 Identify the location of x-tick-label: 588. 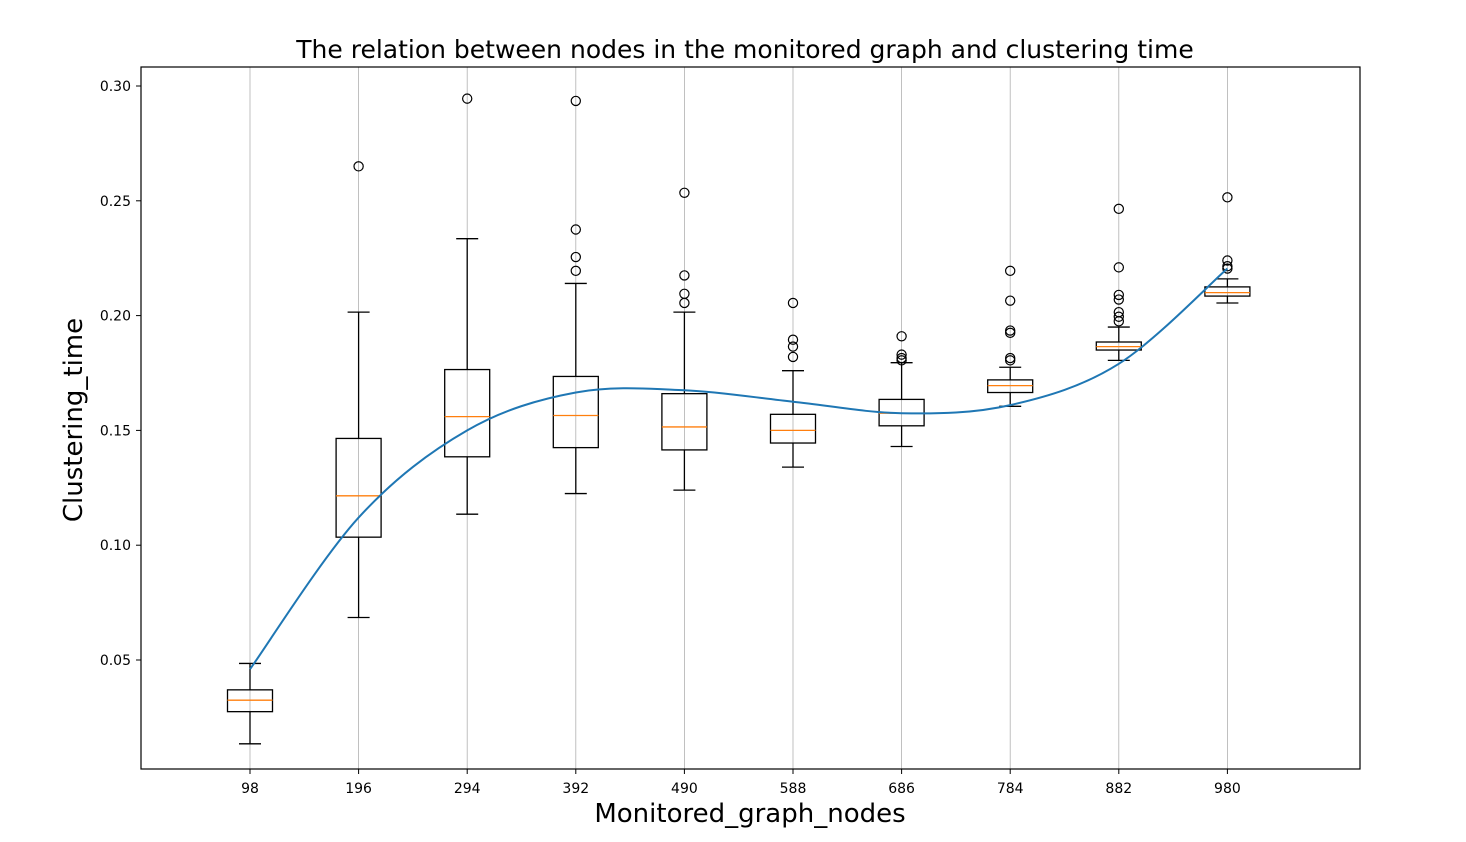
(793, 789).